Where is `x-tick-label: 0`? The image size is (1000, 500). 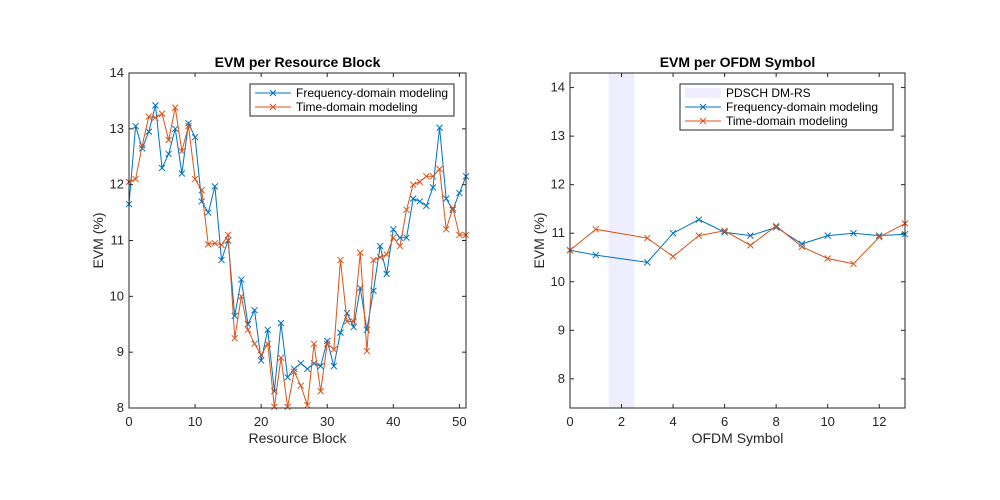
x-tick-label: 0 is located at coordinates (569, 421).